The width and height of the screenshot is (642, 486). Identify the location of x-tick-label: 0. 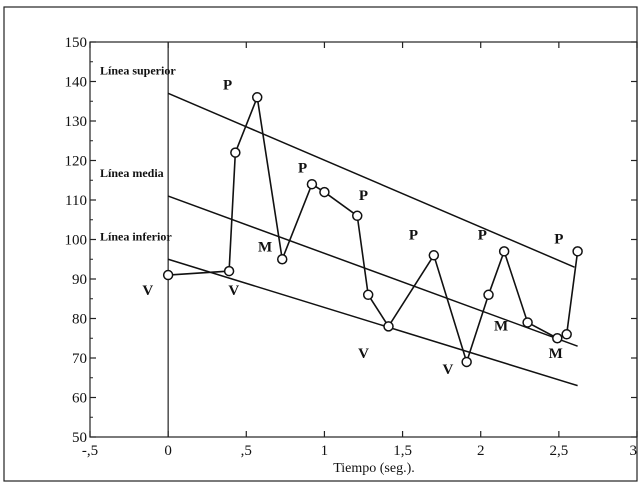
(168, 451).